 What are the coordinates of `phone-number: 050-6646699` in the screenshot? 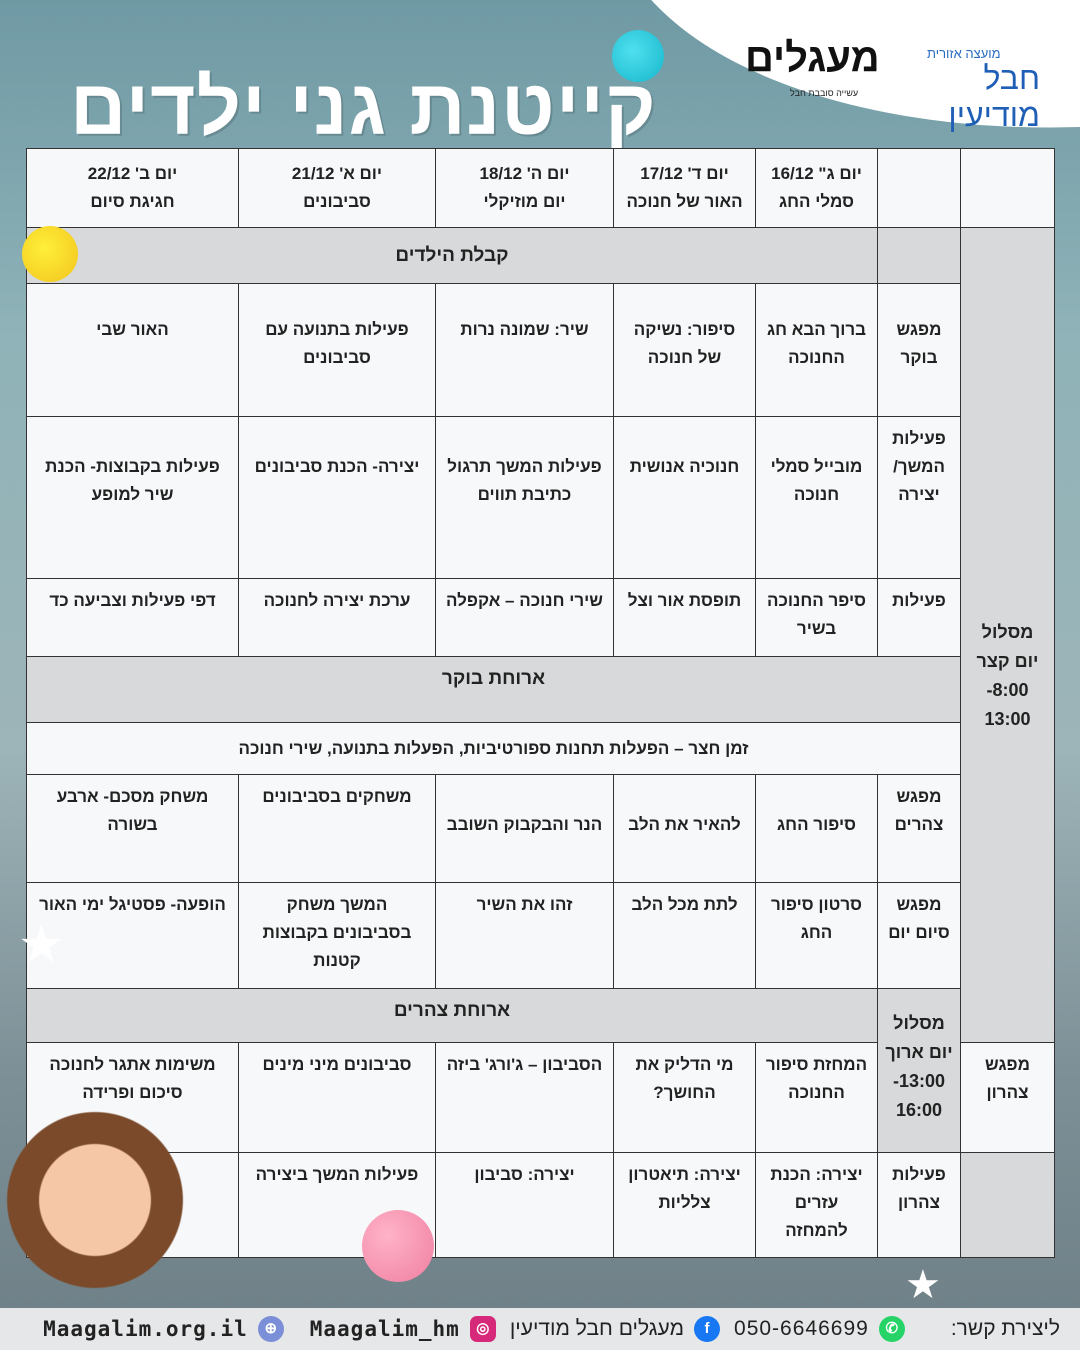 It's located at (801, 1328).